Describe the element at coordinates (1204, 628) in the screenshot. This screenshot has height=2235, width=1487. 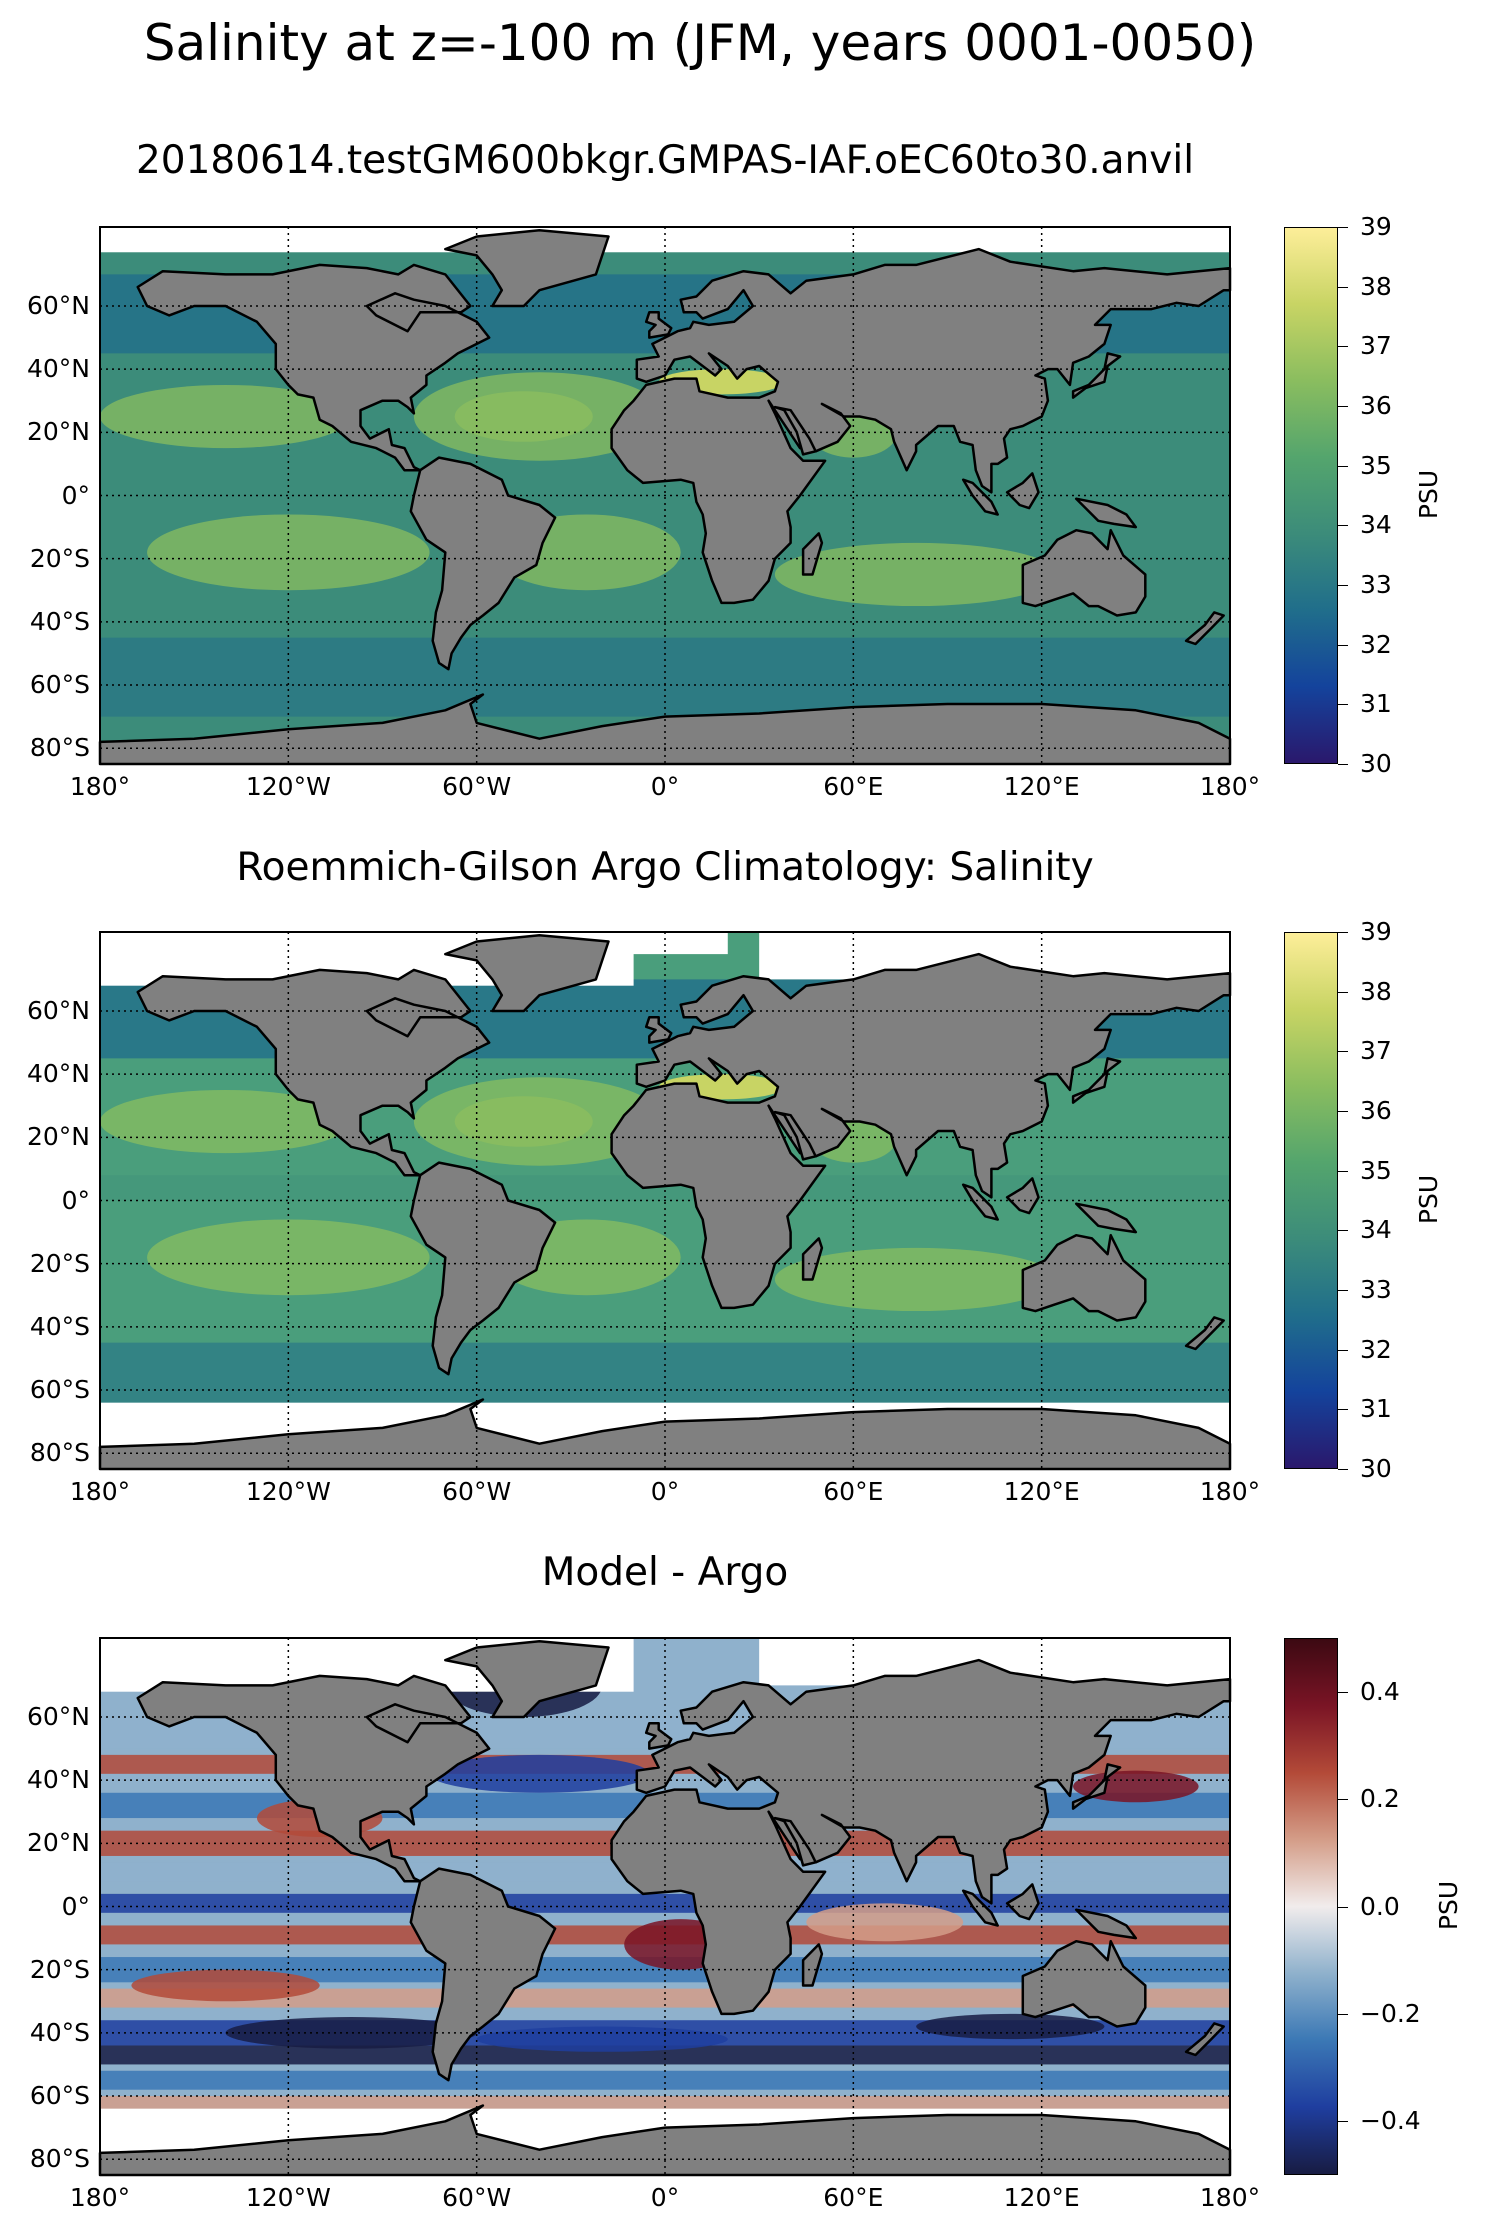
I see `land-new-zealand` at that location.